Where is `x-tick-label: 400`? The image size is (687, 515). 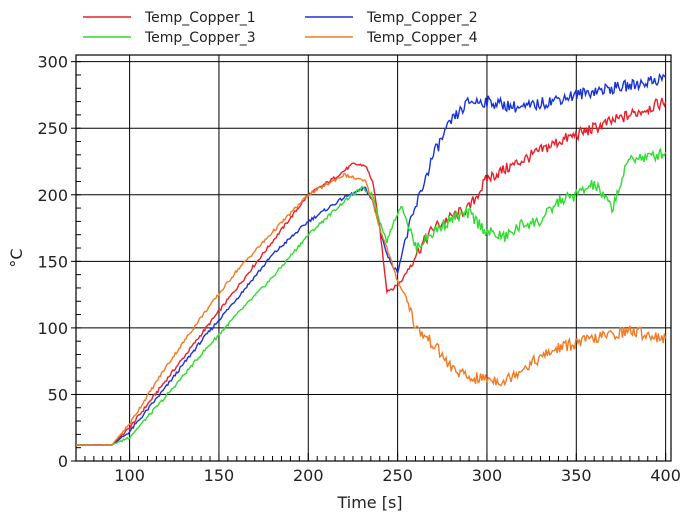 x-tick-label: 400 is located at coordinates (665, 475).